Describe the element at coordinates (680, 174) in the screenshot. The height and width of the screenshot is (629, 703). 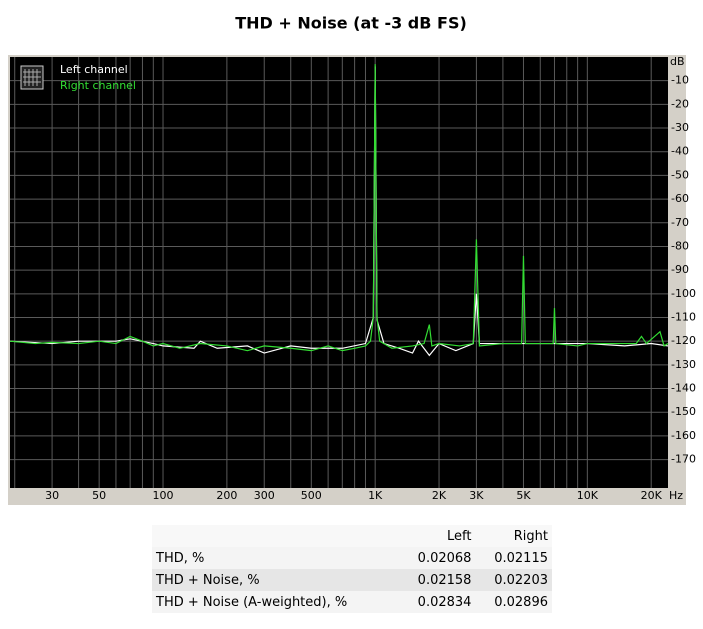
I see `y-tick-label: -50` at that location.